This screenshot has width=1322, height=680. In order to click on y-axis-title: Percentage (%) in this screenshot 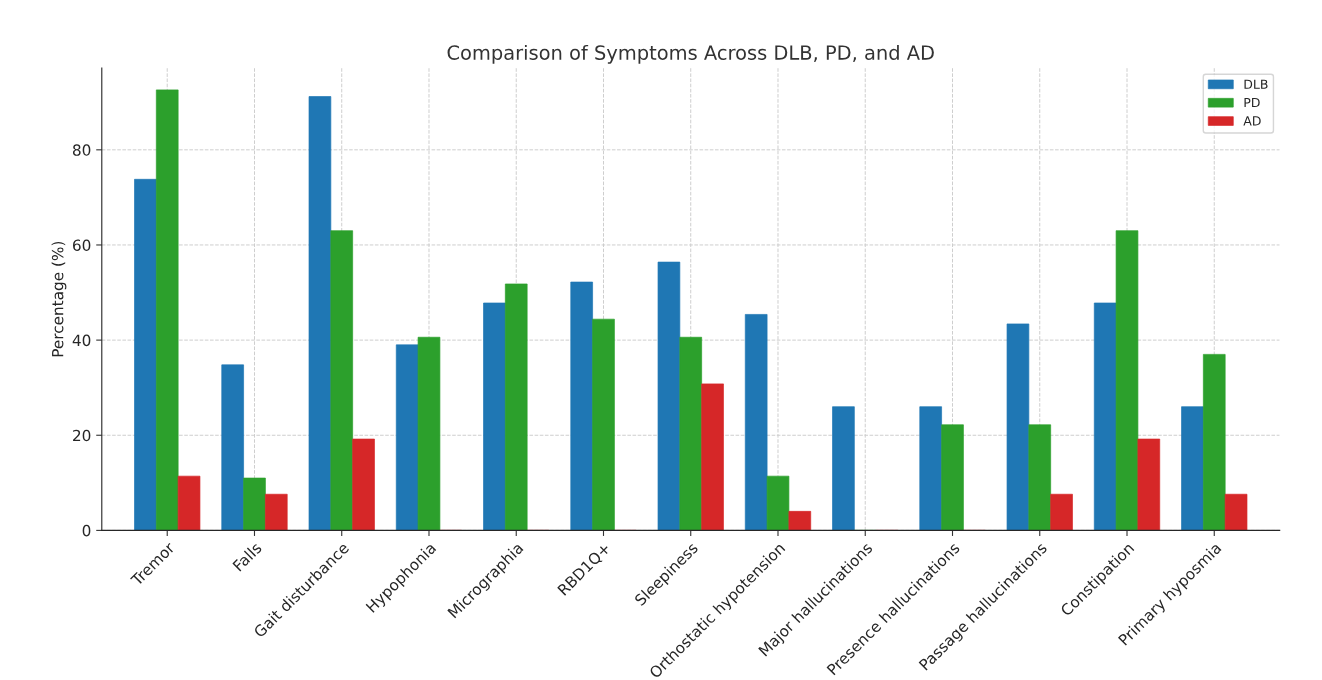, I will do `click(59, 299)`.